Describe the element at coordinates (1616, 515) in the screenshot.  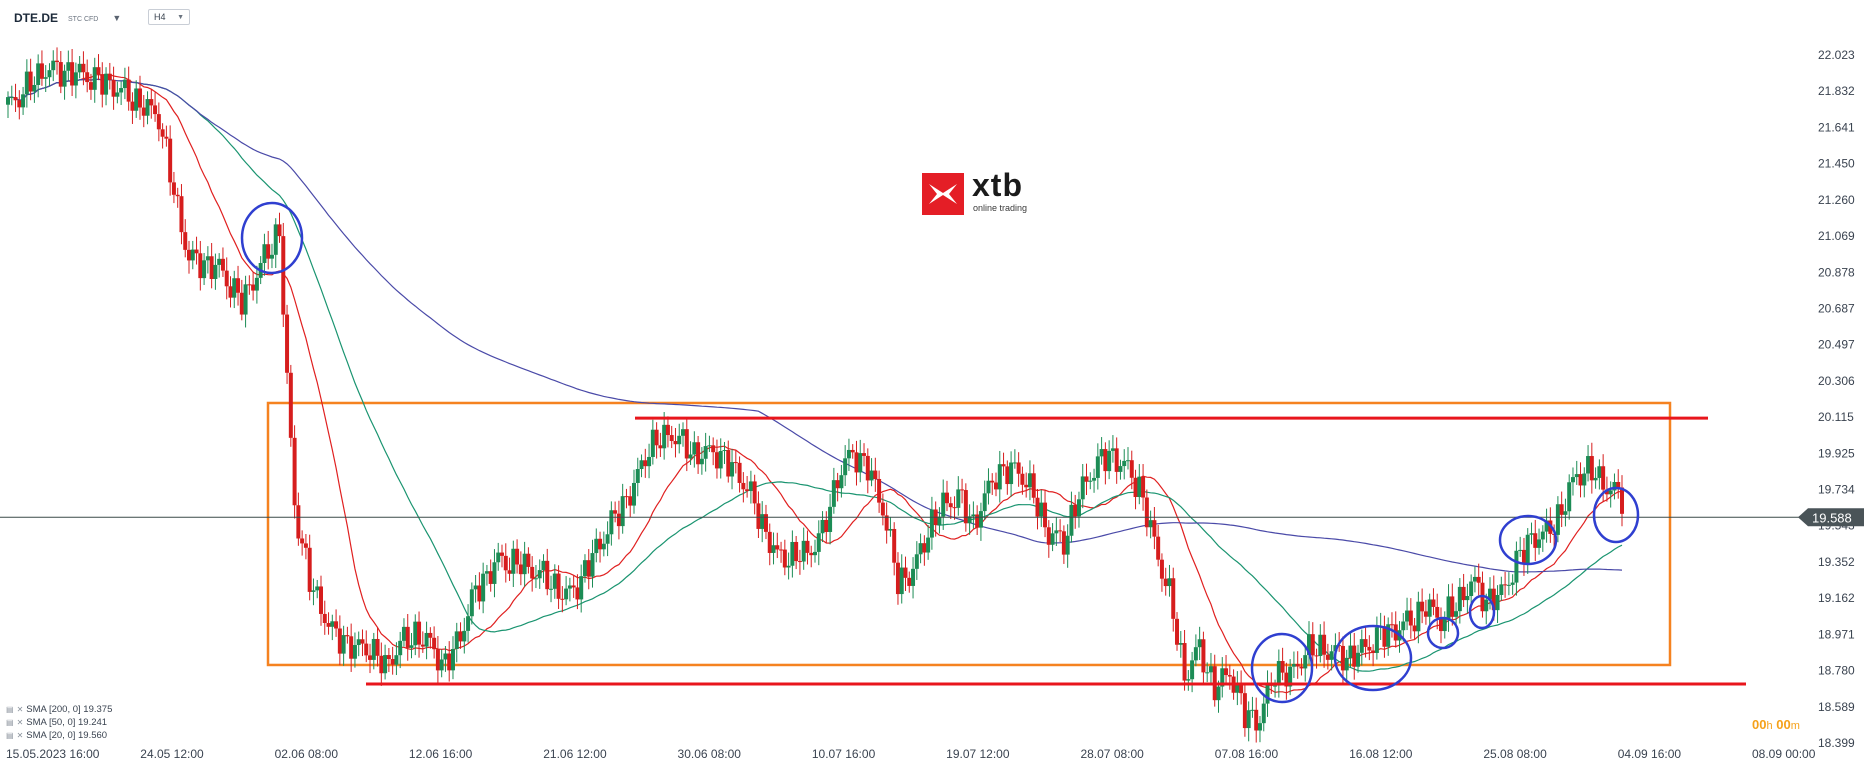
I see `annotation-circle` at that location.